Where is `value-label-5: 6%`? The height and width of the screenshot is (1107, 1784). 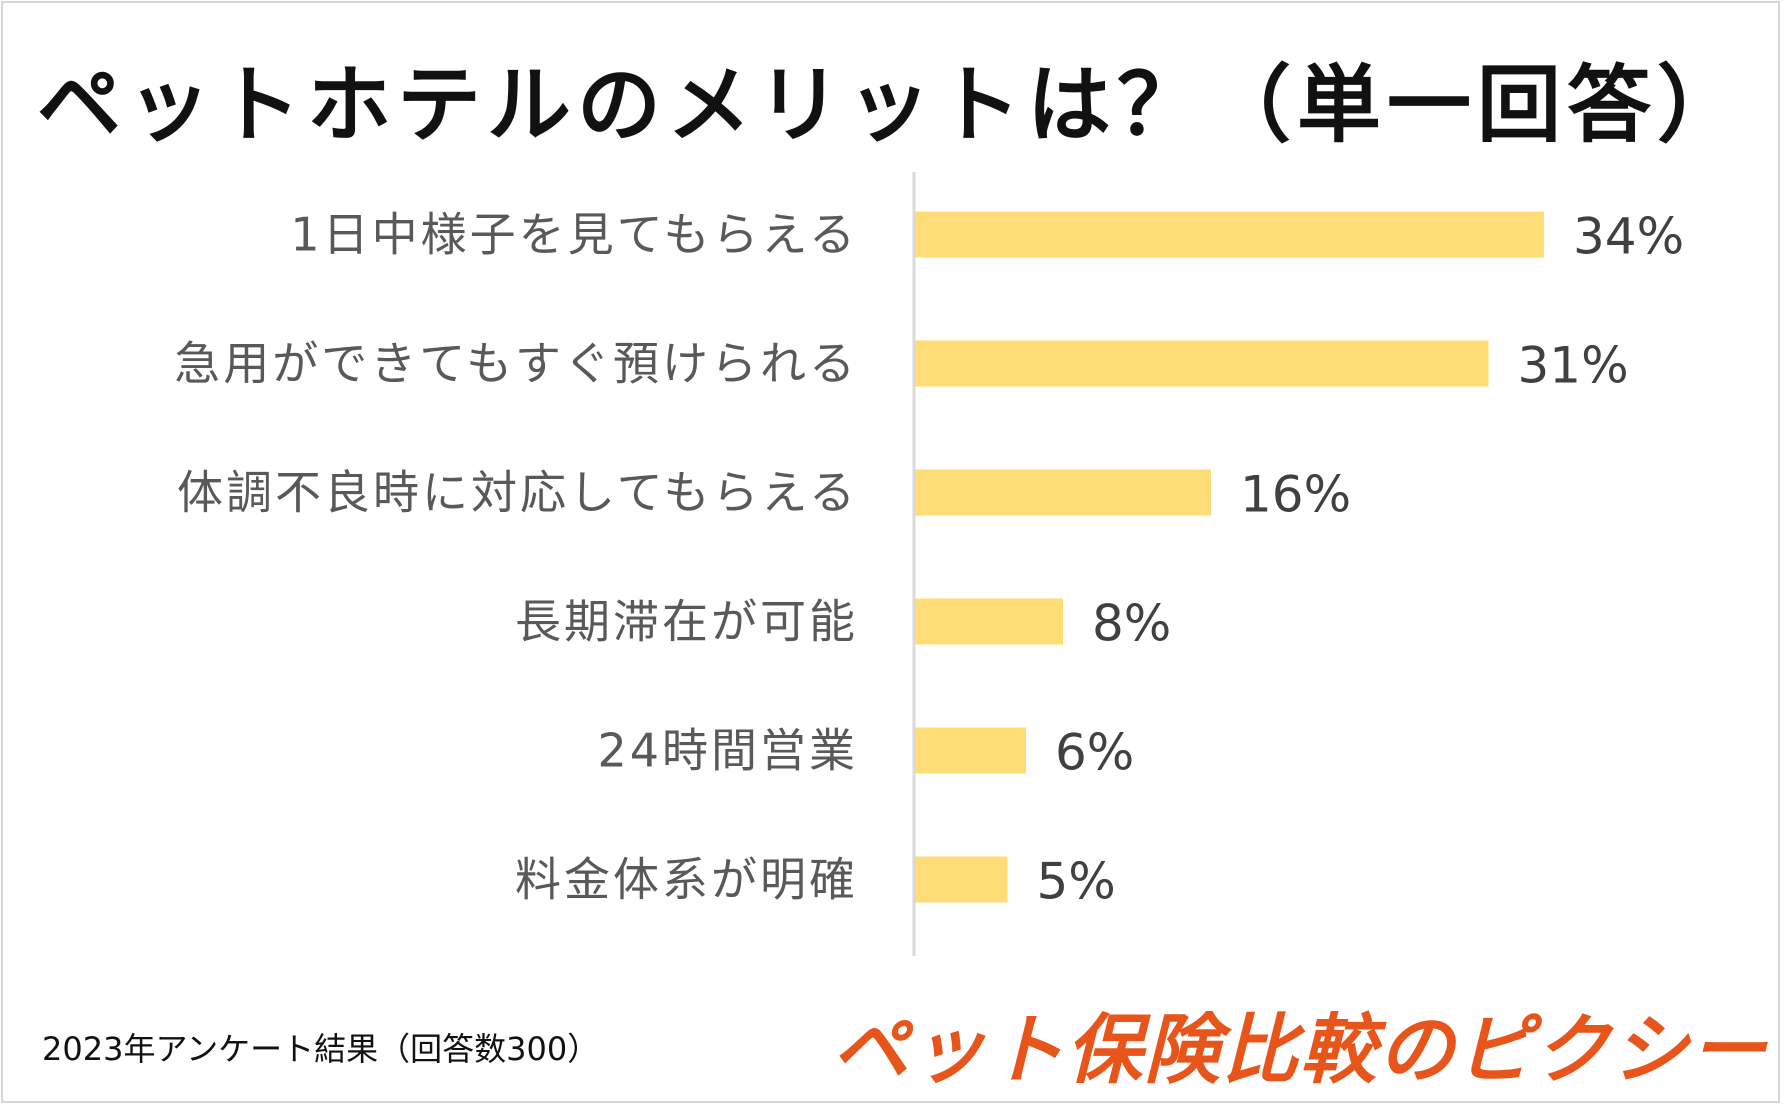 value-label-5: 6% is located at coordinates (1094, 753).